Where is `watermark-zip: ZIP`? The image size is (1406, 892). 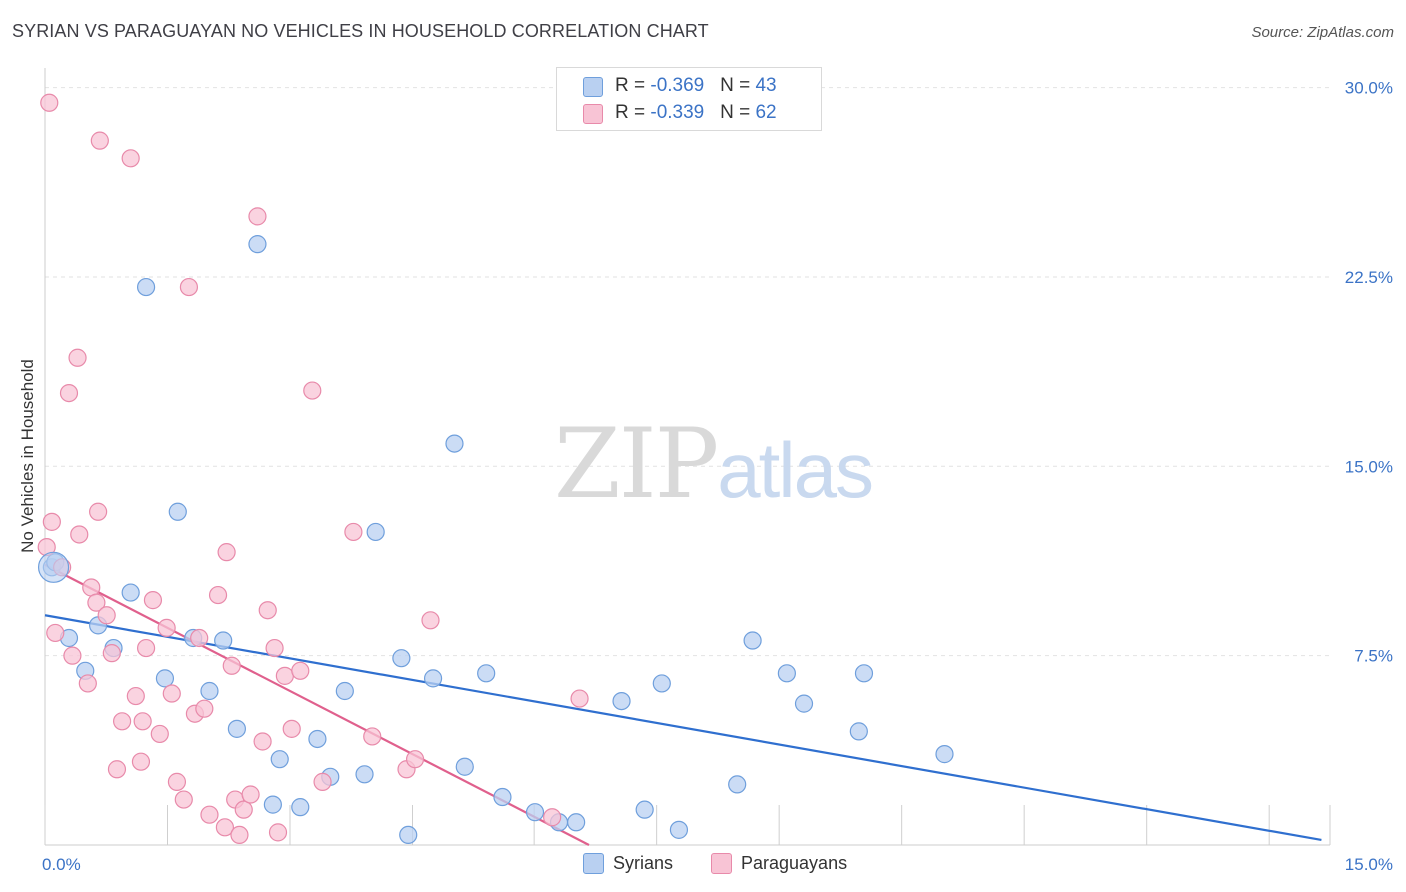 watermark-zip: ZIP is located at coordinates (636, 464).